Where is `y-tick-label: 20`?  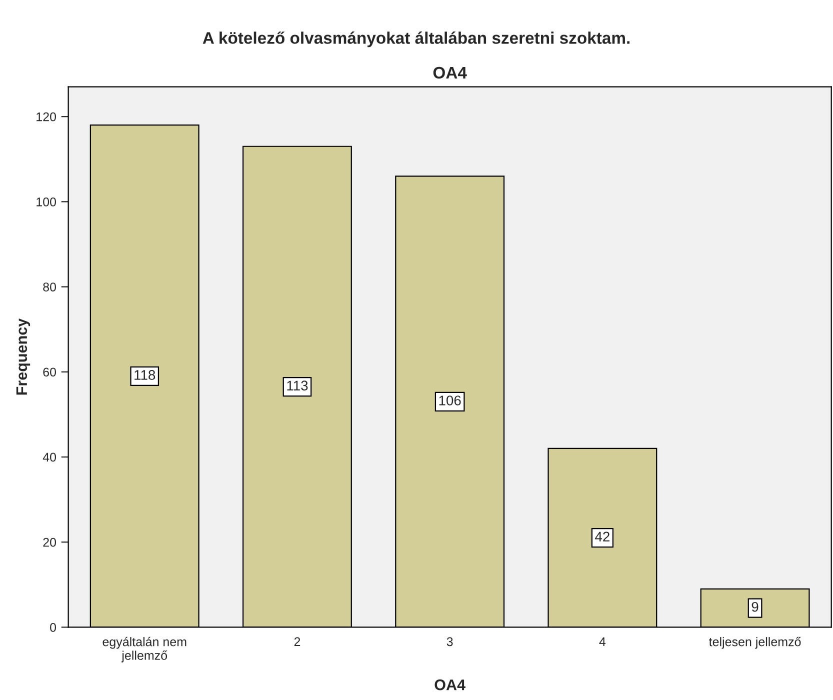
y-tick-label: 20 is located at coordinates (49, 542).